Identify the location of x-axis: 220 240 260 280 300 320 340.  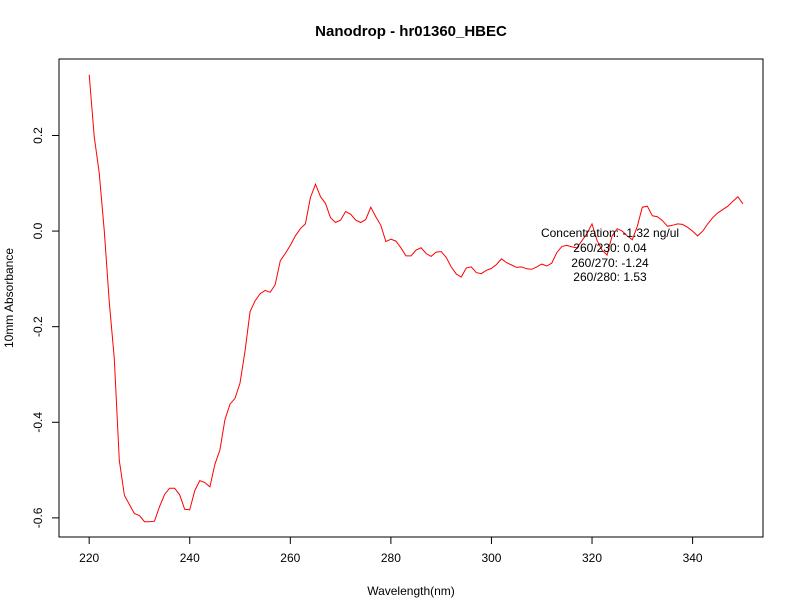
(391, 550).